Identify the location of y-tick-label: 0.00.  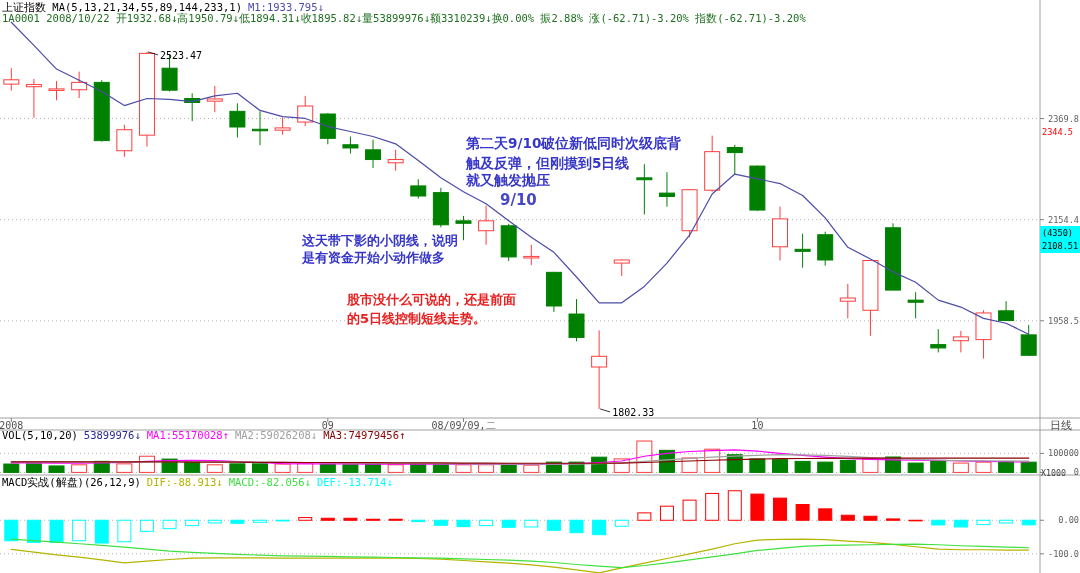
(1068, 520).